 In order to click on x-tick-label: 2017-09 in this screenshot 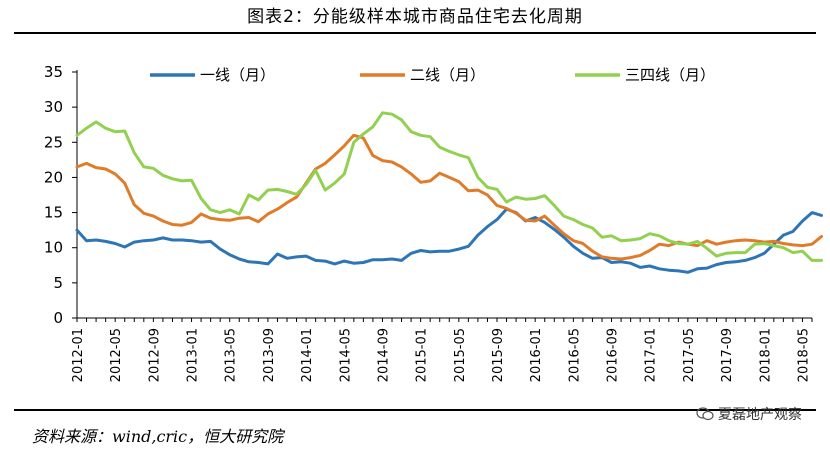, I will do `click(727, 355)`.